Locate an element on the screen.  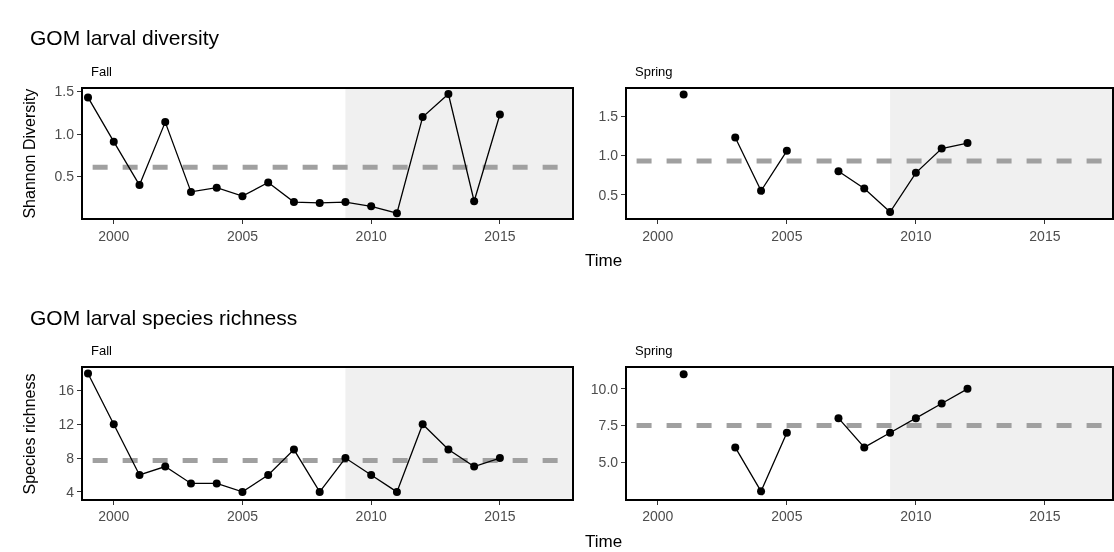
y-axis-title: Shannon Diversity is located at coordinates (30, 153).